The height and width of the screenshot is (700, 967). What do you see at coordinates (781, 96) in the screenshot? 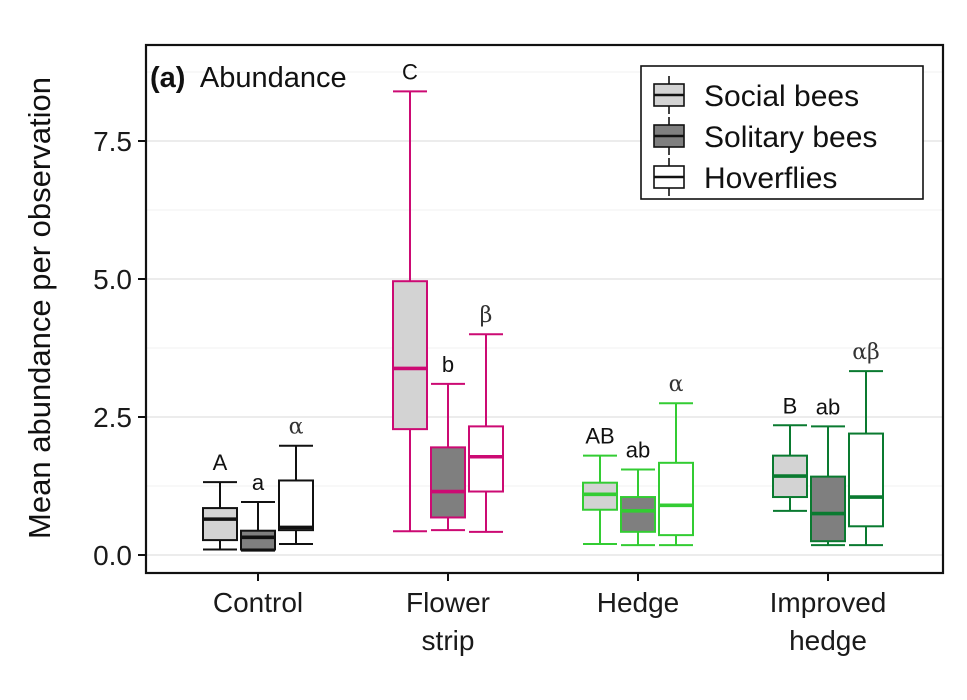
I see `legend-label: Social bees` at bounding box center [781, 96].